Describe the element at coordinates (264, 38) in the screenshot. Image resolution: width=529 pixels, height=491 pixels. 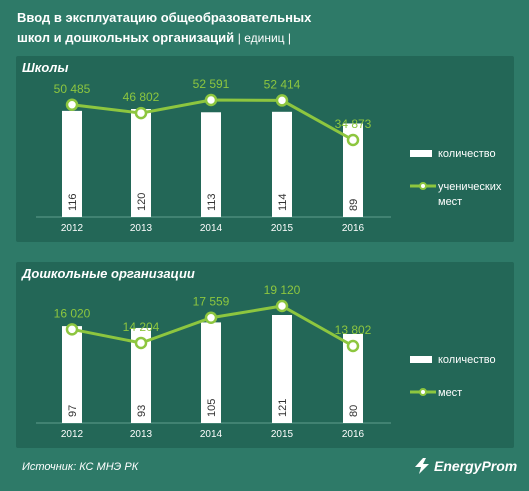
I see `unit-label: | единиц |` at that location.